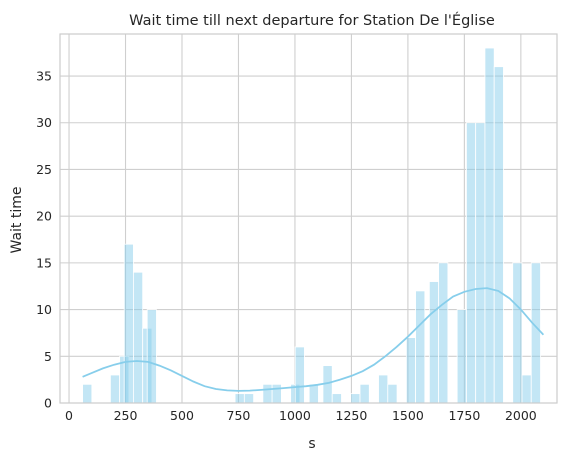 The width and height of the screenshot is (566, 460). Describe the element at coordinates (48, 356) in the screenshot. I see `y-tick-label: 5` at that location.